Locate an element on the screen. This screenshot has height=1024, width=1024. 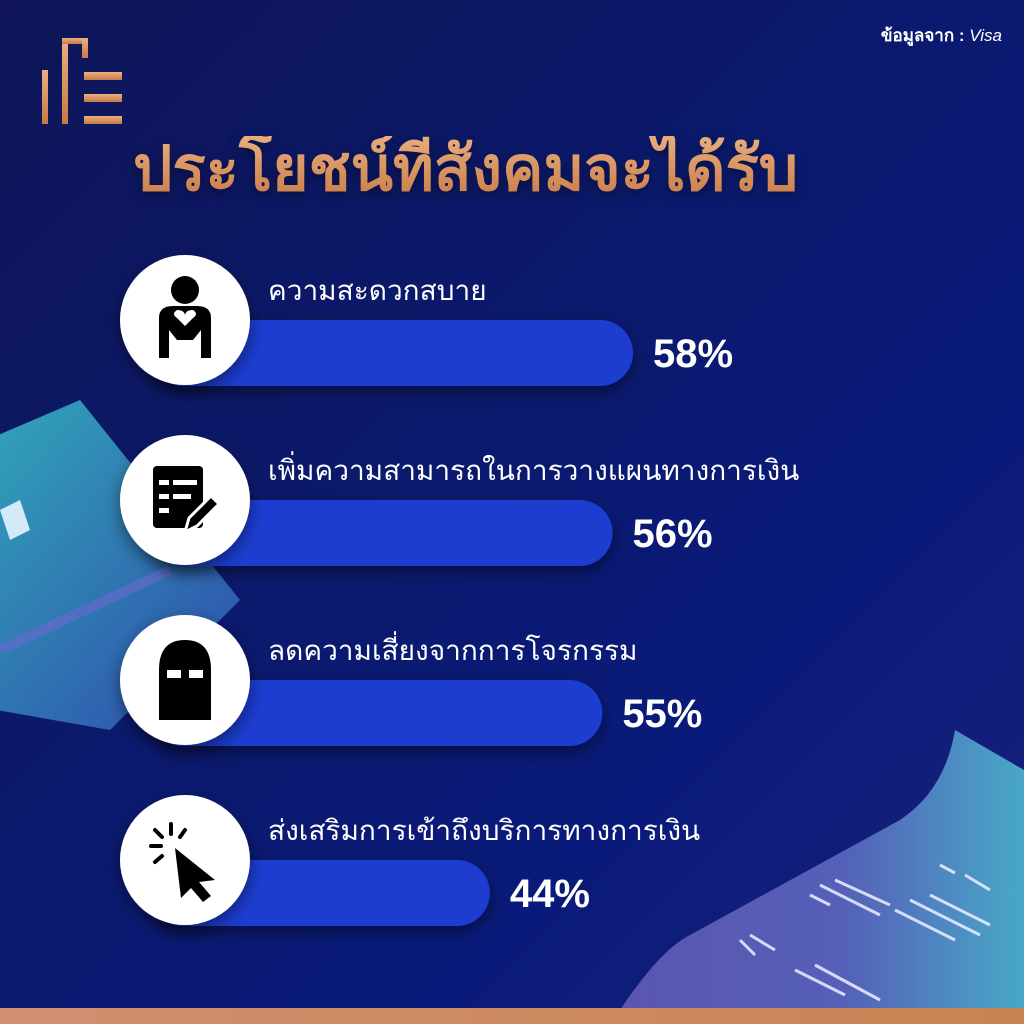
category-label: เพิ่มความสามารถในการวางแผนทางการเงิน is located at coordinates (533, 468).